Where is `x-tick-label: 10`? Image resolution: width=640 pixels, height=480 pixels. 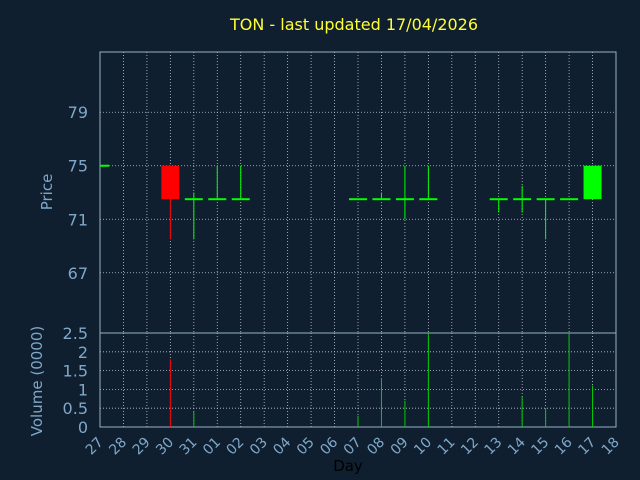
x-tick-label: 10 is located at coordinates (423, 446).